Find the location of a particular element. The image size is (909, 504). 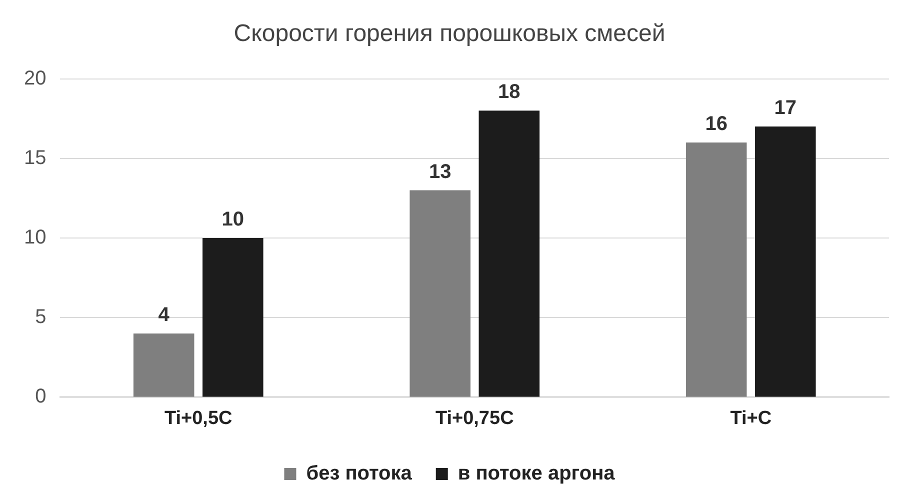

data-label: 10 is located at coordinates (233, 219).